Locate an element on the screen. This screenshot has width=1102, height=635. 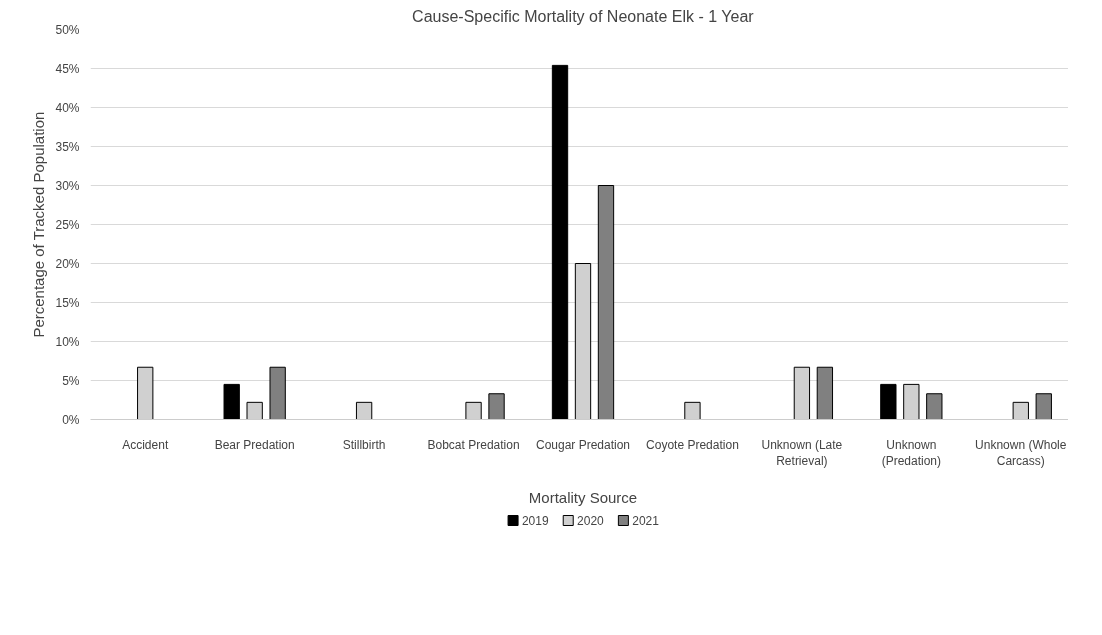
x-tick-label: Unknown (Predation) is located at coordinates (911, 453).